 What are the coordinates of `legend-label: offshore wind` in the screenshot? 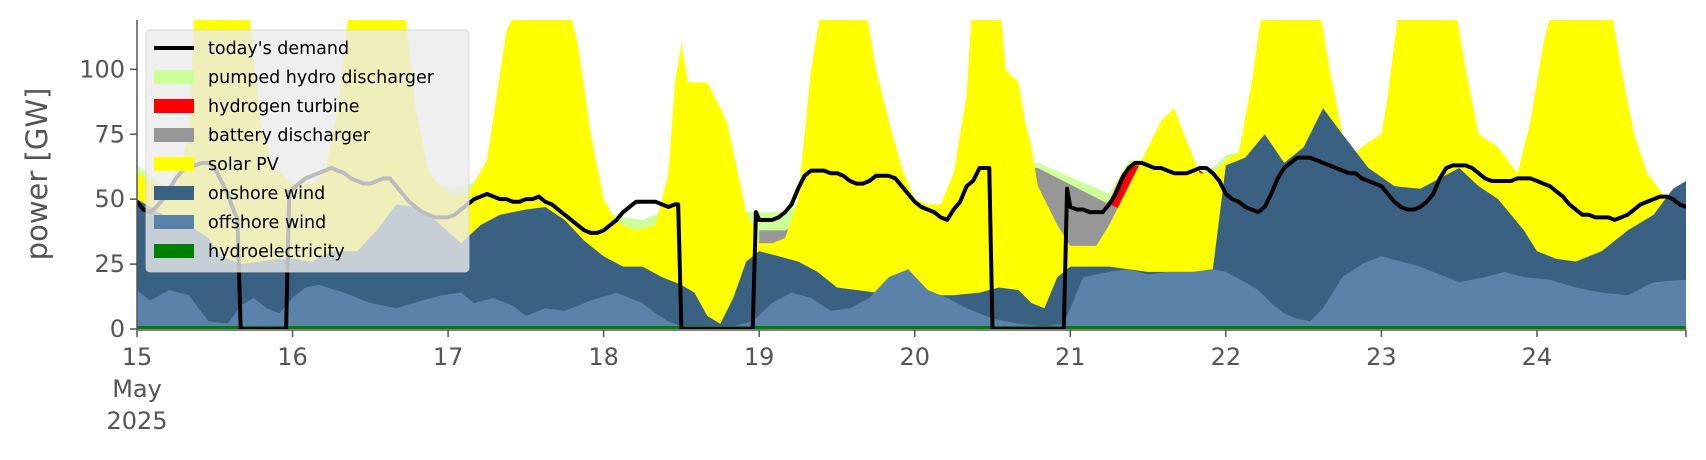 It's located at (267, 223).